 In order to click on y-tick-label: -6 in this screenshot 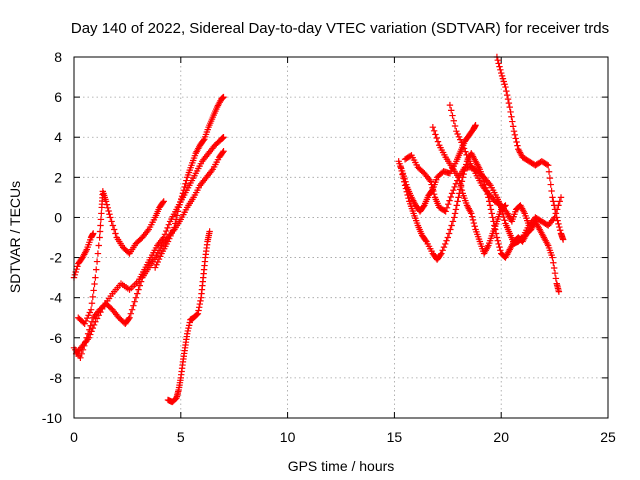, I will do `click(56, 338)`.